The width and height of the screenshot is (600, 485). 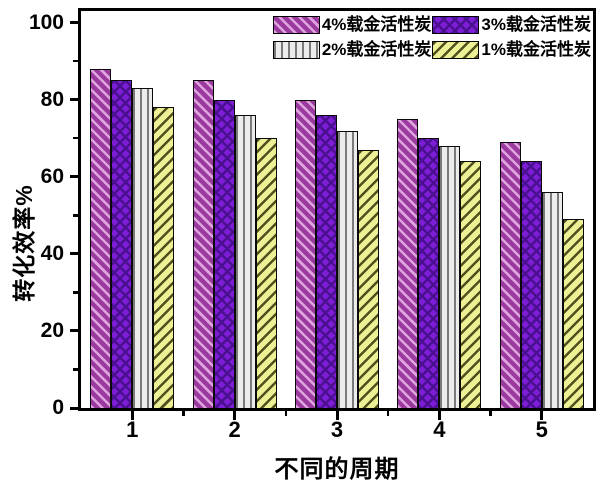 I want to click on legend-item: 3%载金活性炭, so click(x=511, y=25).